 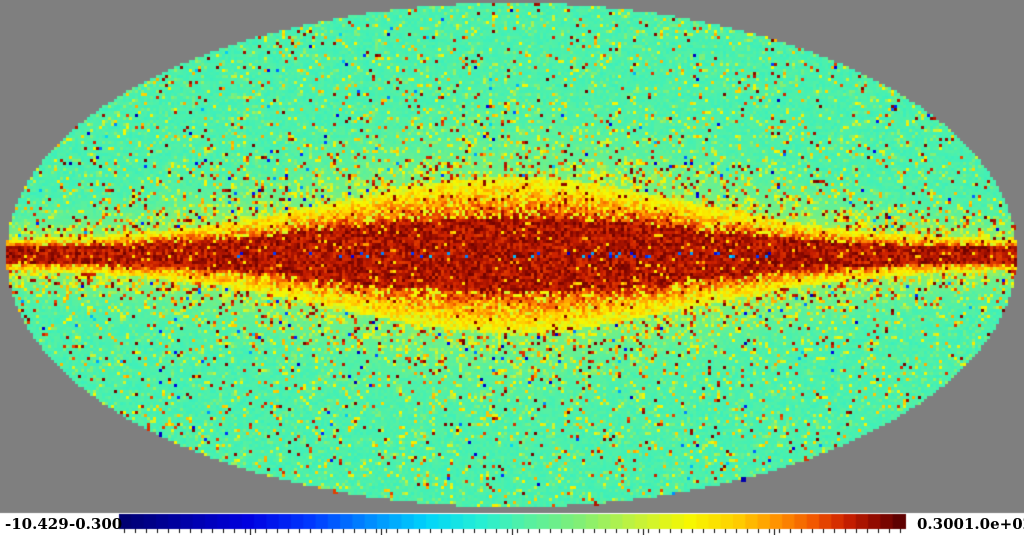 I want to click on colorbar-max-label: 1.0e+02, so click(x=994, y=524).